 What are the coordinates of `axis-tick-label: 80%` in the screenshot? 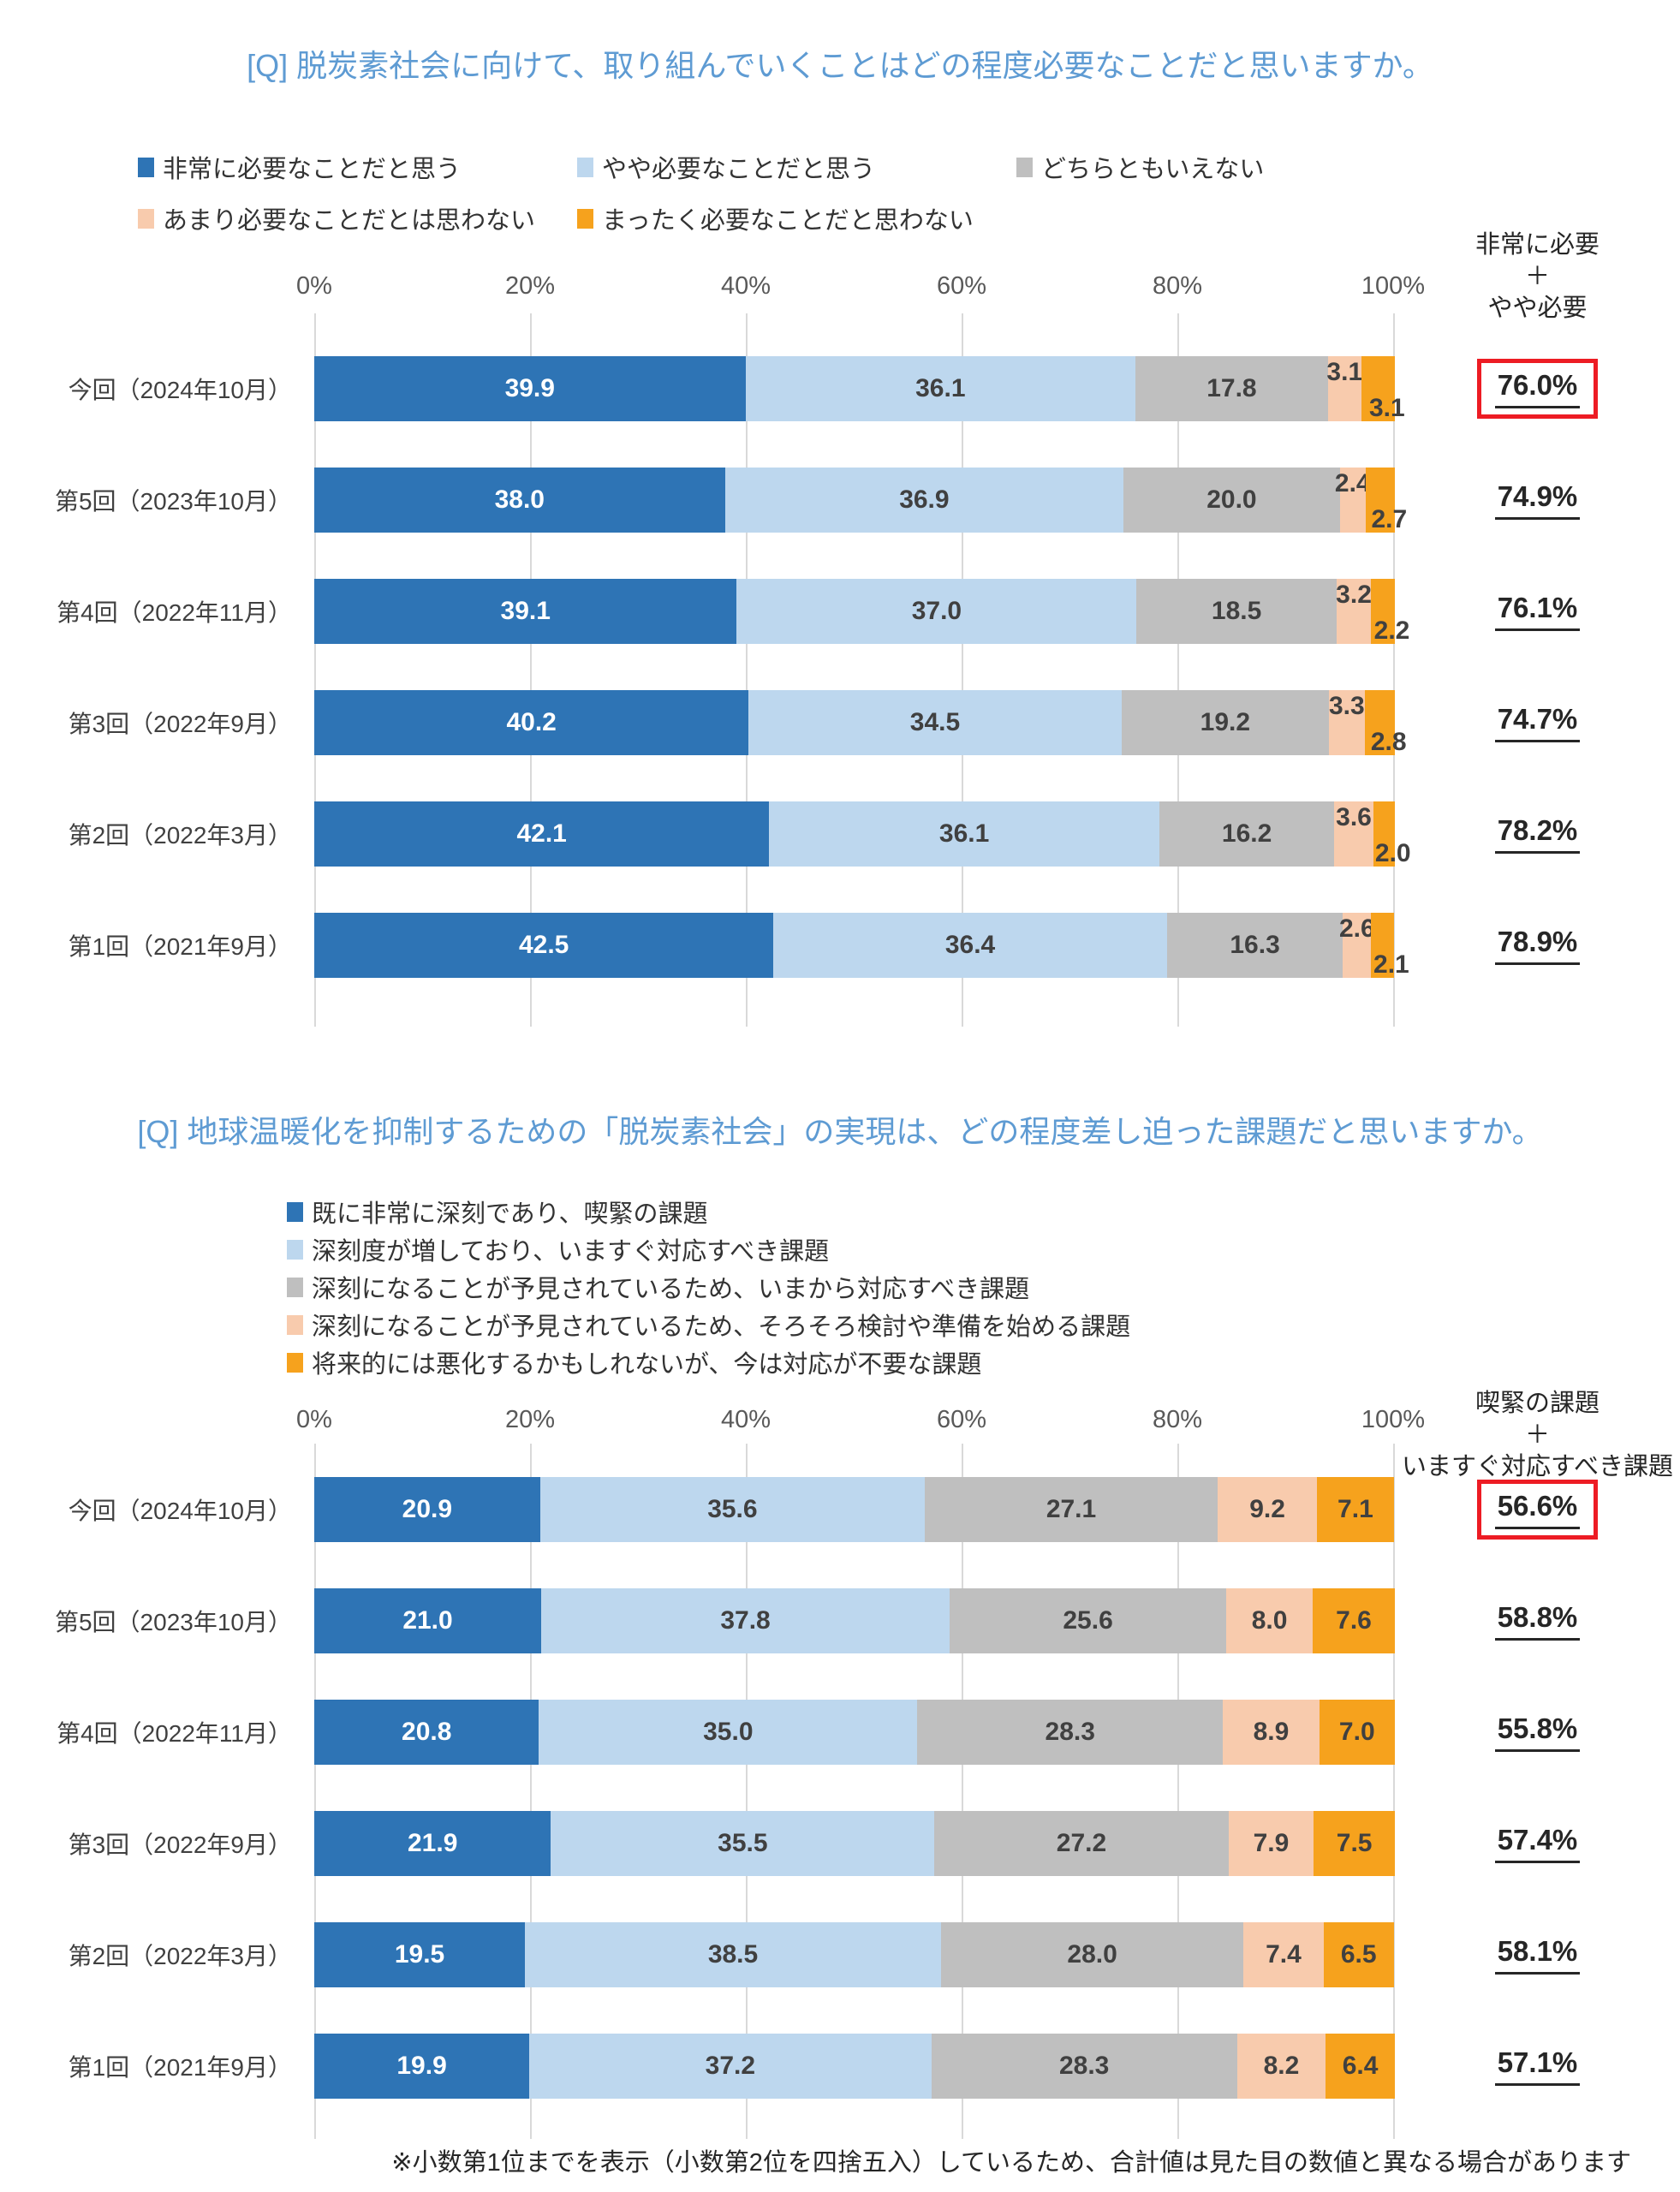 It's located at (1177, 286).